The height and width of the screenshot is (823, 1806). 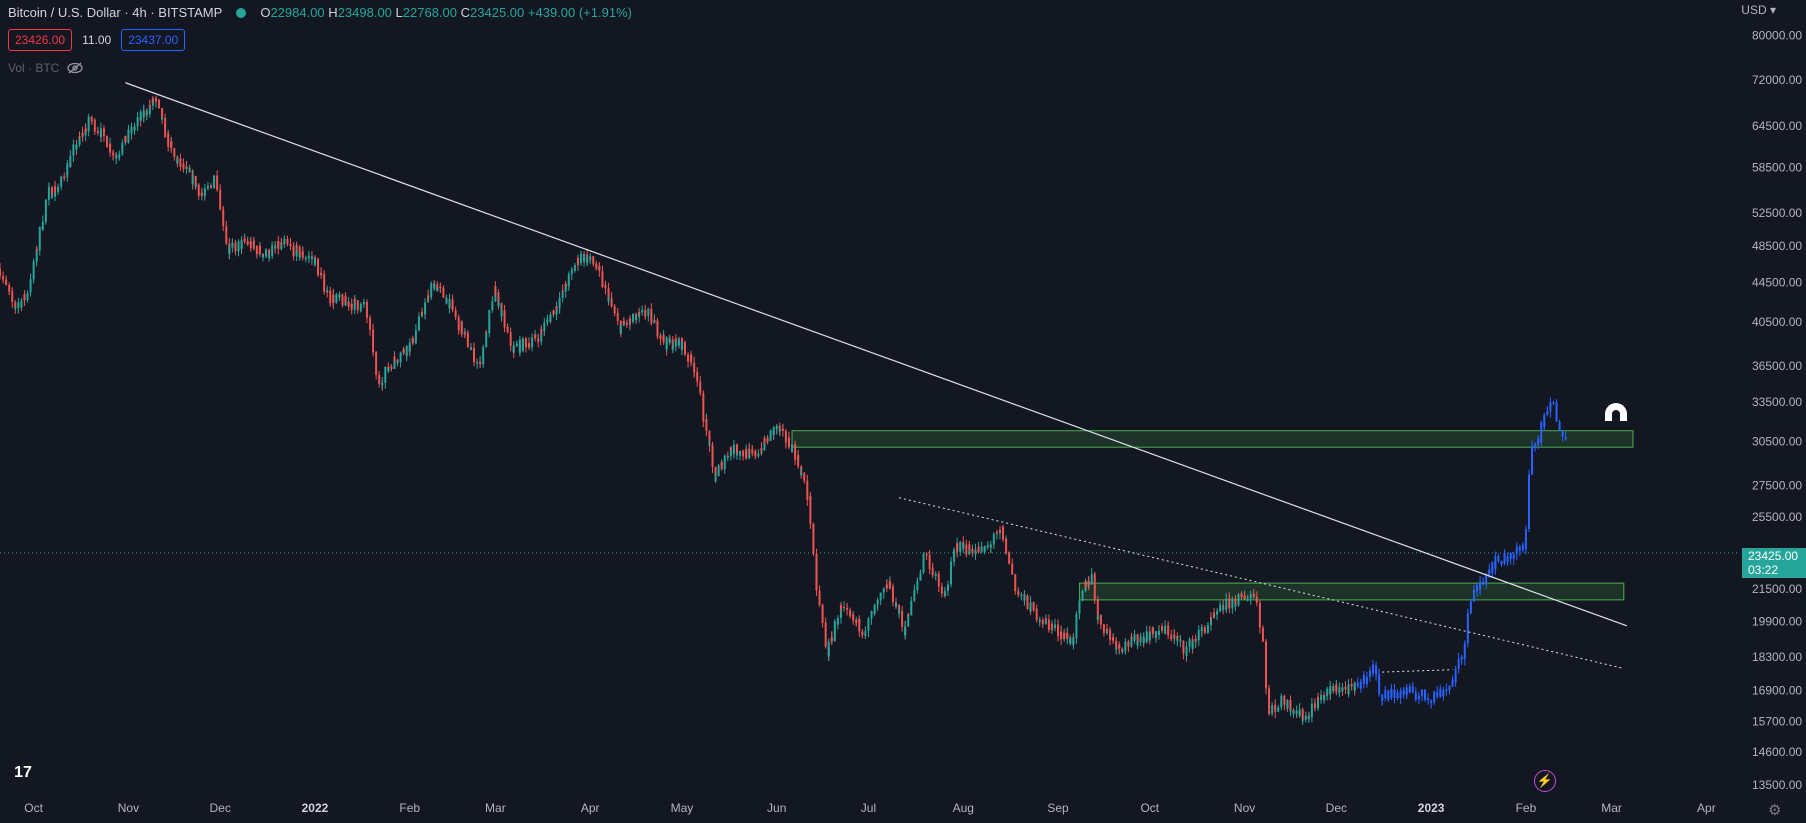 I want to click on buy-button: 23437.00, so click(x=153, y=40).